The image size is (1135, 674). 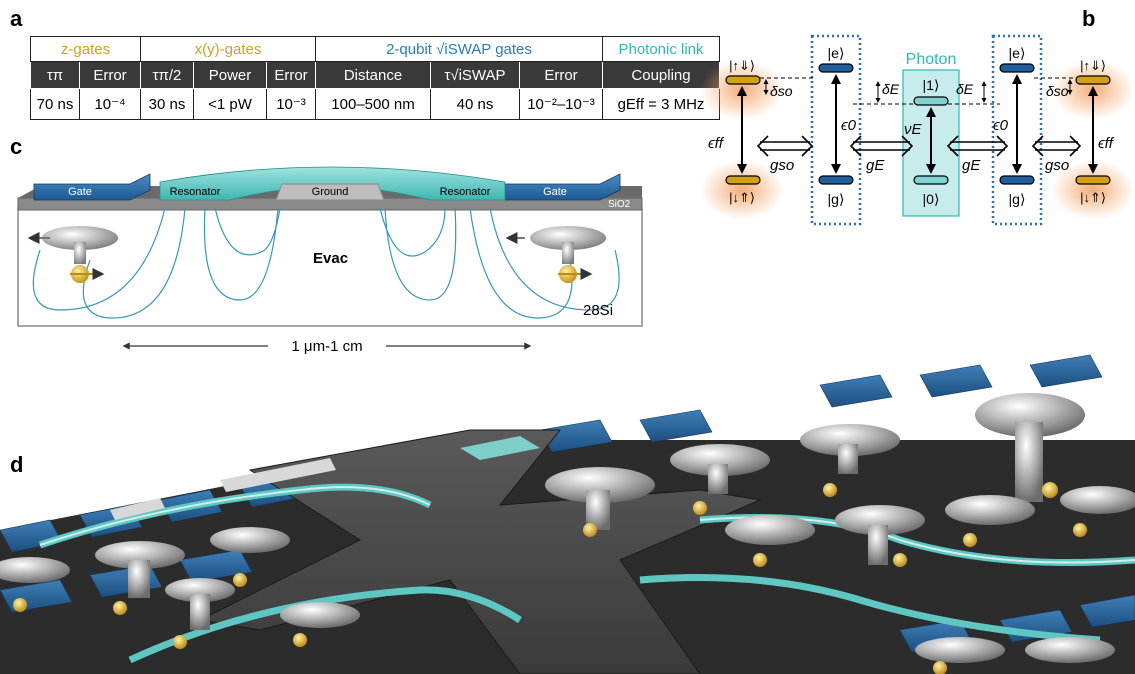 I want to click on coupling-gso-left, so click(x=785, y=146).